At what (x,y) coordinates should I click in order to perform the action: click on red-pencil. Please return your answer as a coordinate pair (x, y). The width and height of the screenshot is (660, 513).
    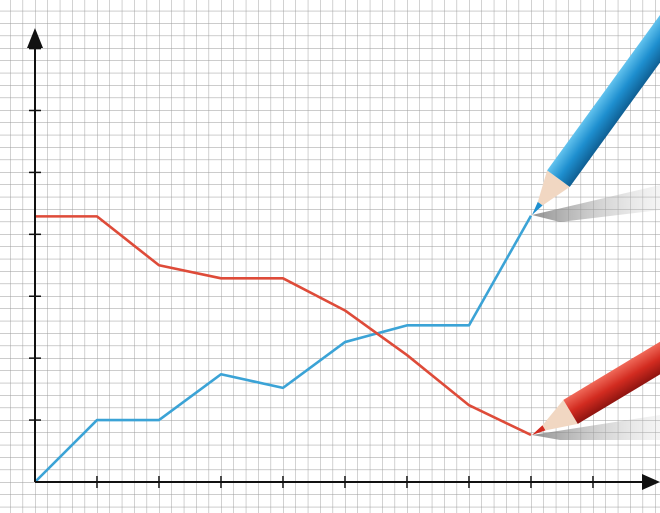
    Looking at the image, I should click on (596, 350).